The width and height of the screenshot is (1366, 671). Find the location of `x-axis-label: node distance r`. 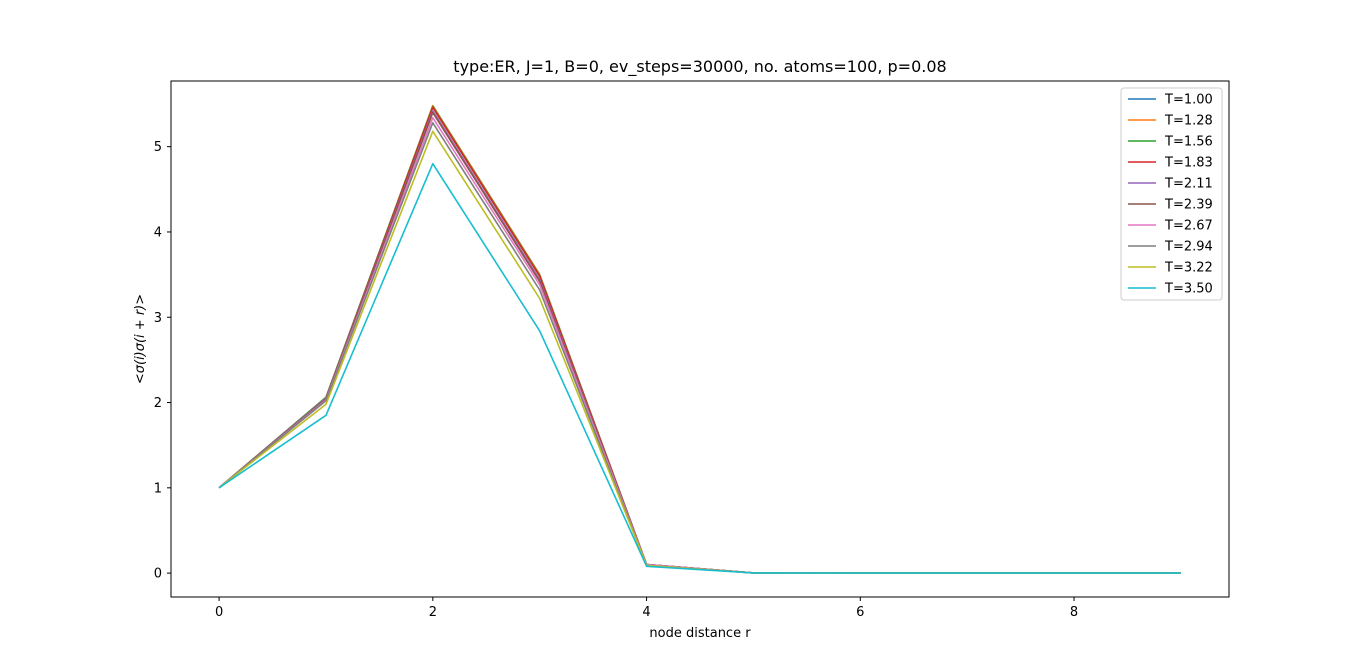

x-axis-label: node distance r is located at coordinates (700, 633).